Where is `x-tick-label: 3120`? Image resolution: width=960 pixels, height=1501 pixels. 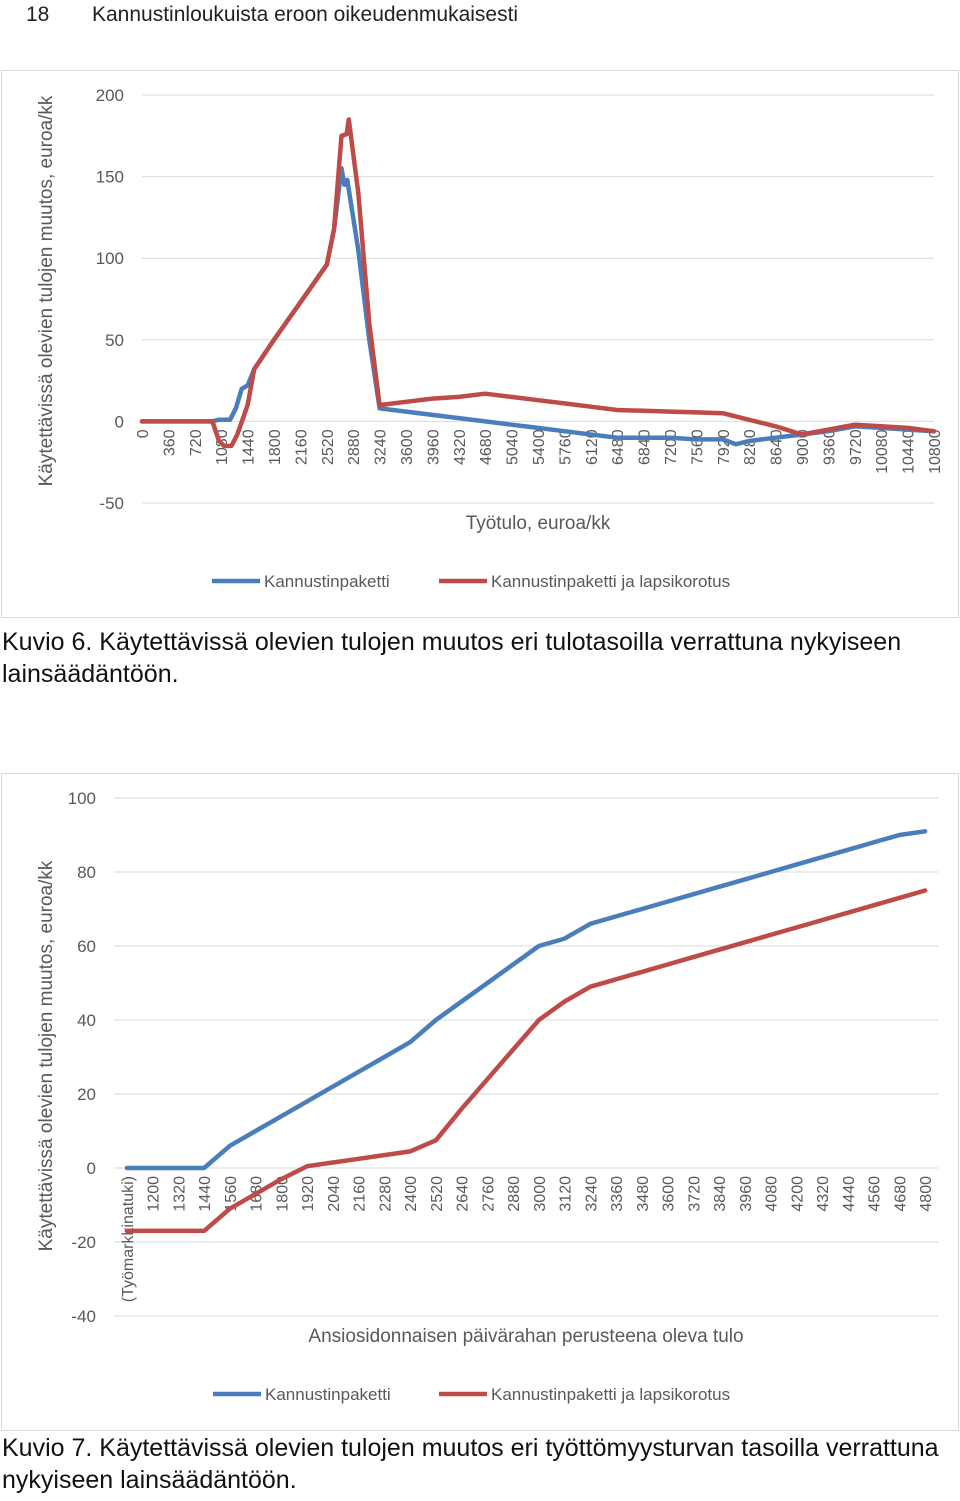
x-tick-label: 3120 is located at coordinates (566, 1194).